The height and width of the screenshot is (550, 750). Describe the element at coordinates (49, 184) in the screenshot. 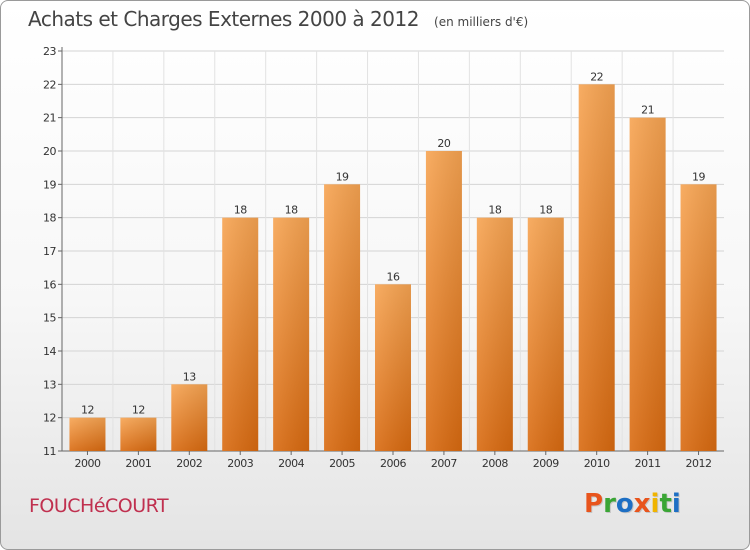

I see `y-tick-label: 19` at that location.